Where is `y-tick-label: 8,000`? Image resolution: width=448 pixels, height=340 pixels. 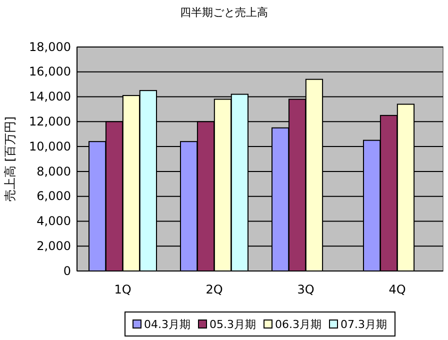
y-tick-label: 8,000 is located at coordinates (53, 171).